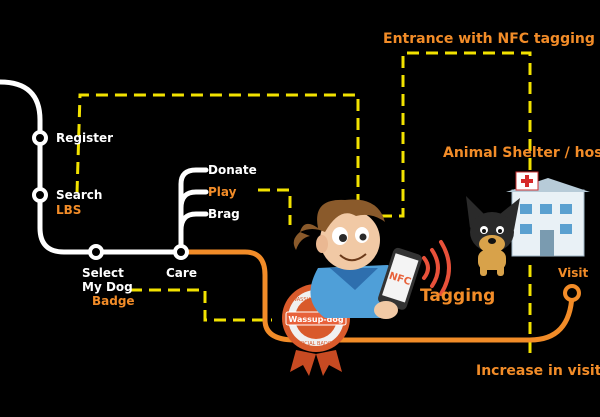 The height and width of the screenshot is (417, 600). What do you see at coordinates (96, 252) in the screenshot?
I see `node-select` at bounding box center [96, 252].